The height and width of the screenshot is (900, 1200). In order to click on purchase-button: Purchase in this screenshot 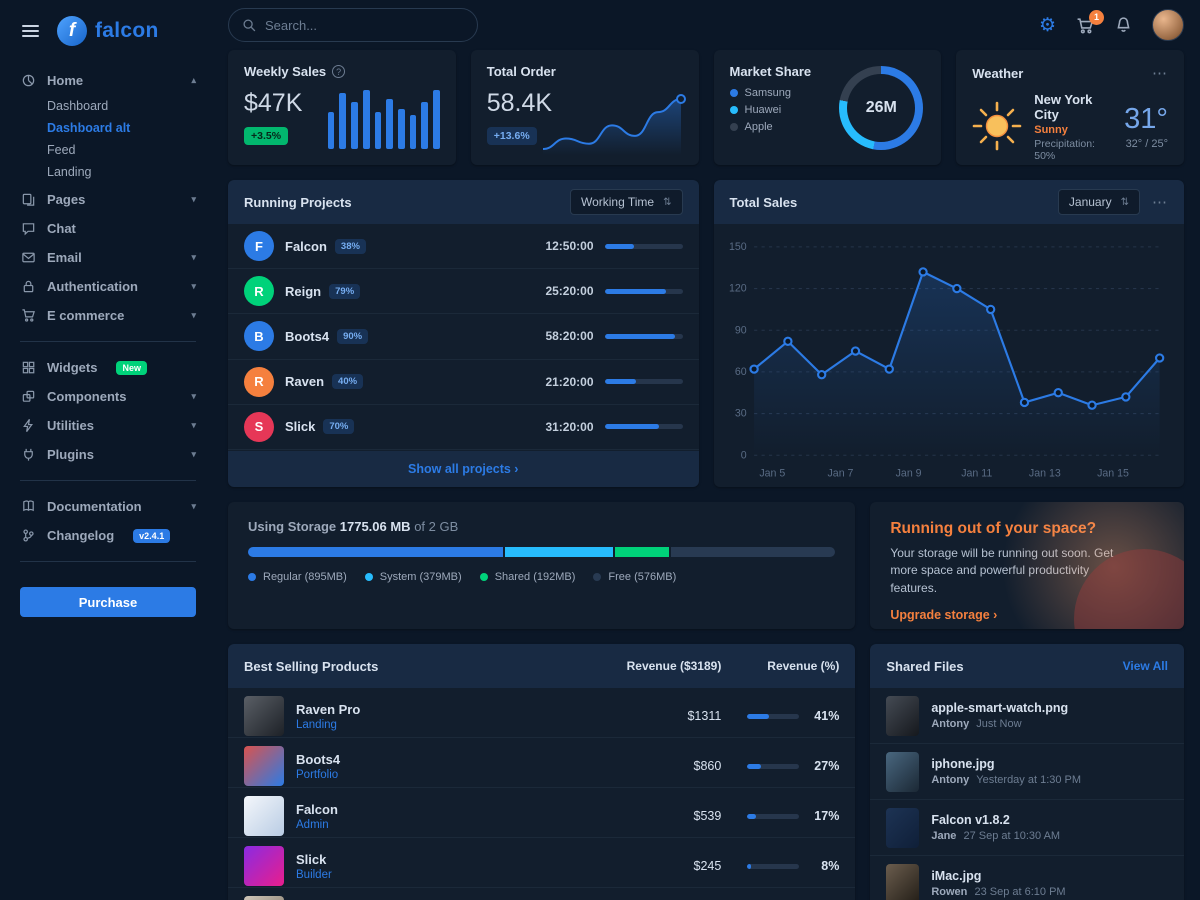, I will do `click(108, 602)`.